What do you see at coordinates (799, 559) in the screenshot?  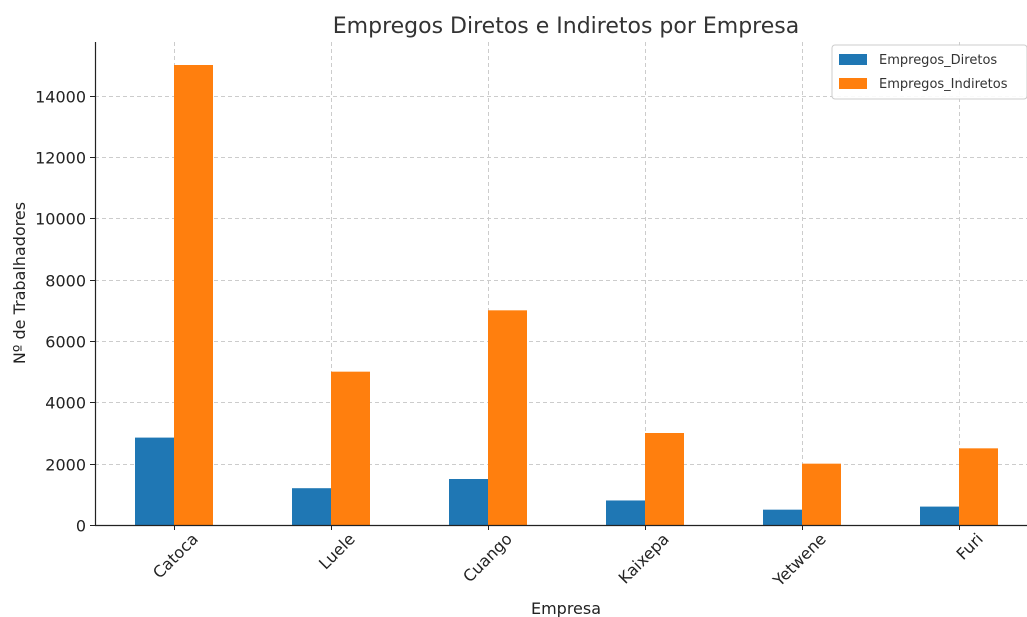 I see `x-tick-label: Yetwene` at bounding box center [799, 559].